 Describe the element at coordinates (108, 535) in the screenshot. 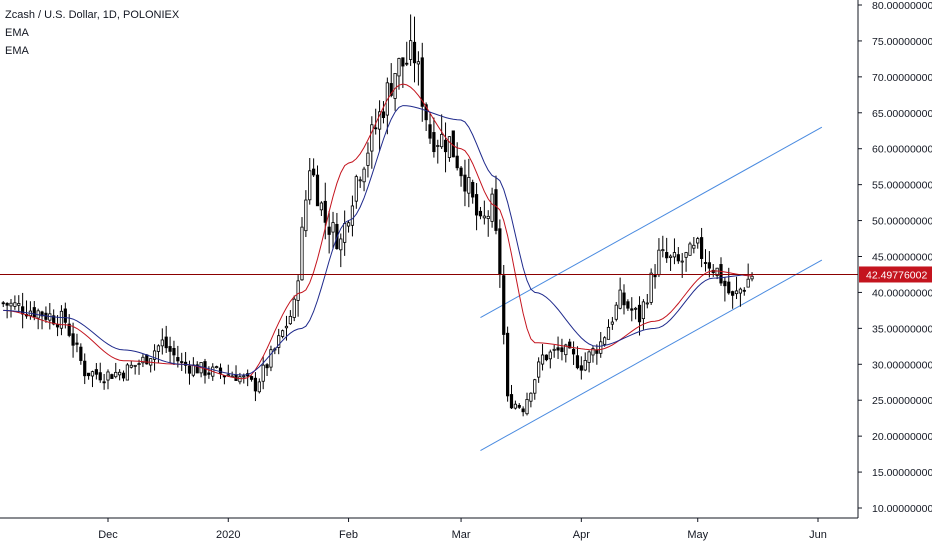

I see `x-tick-label: Dec` at that location.